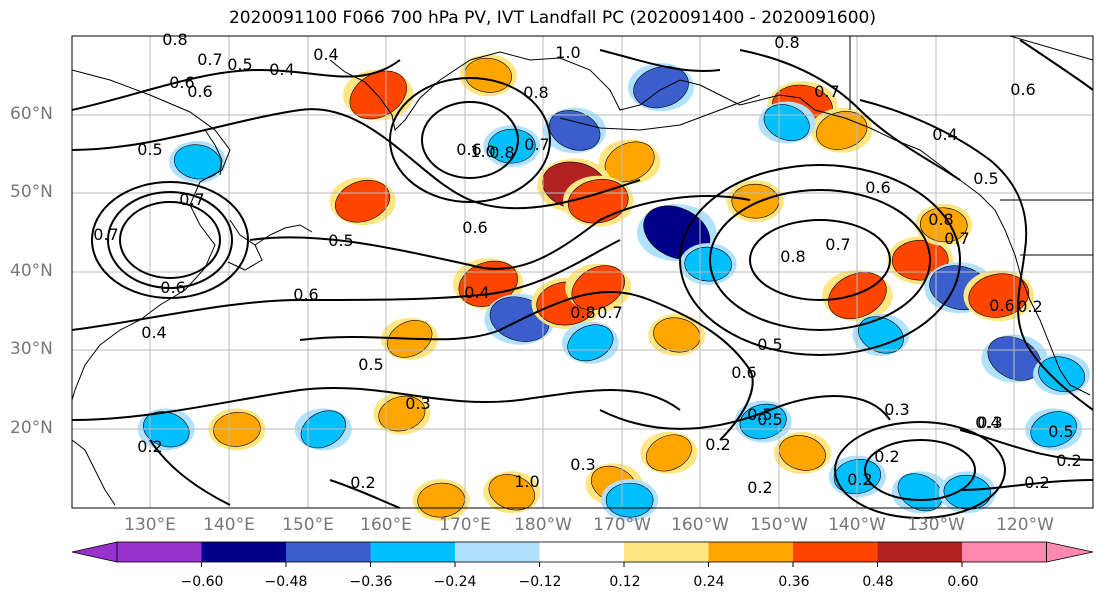 This screenshot has height=601, width=1105. Describe the element at coordinates (622, 525) in the screenshot. I see `lon-label: 170°W` at that location.